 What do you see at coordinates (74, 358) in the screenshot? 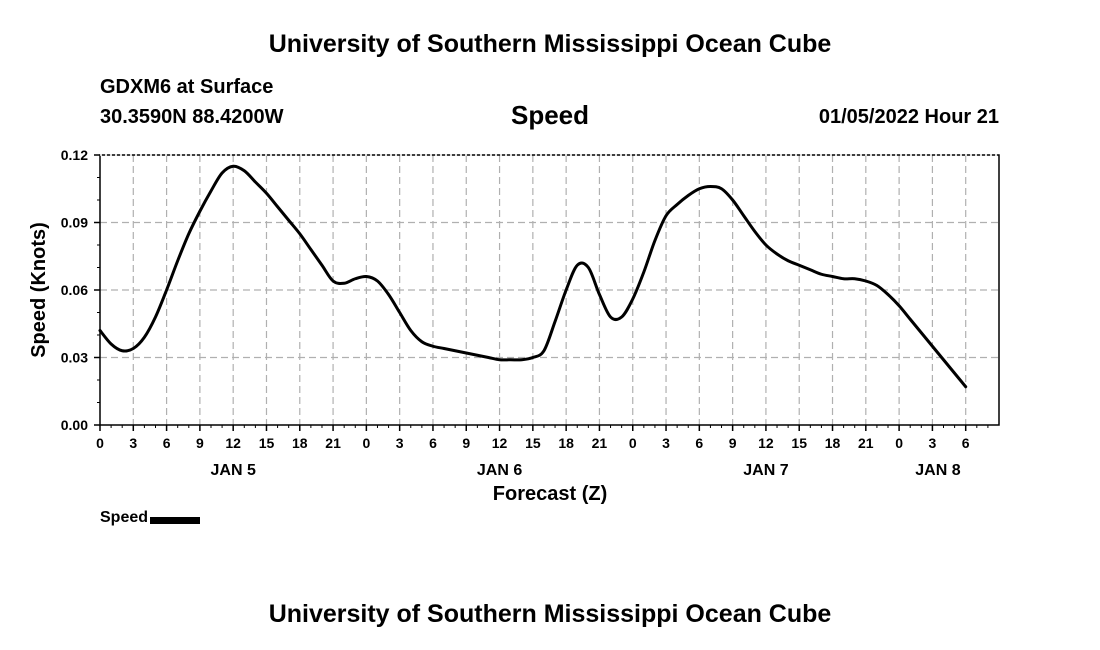
I see `y-tick-label: 0.03` at bounding box center [74, 358].